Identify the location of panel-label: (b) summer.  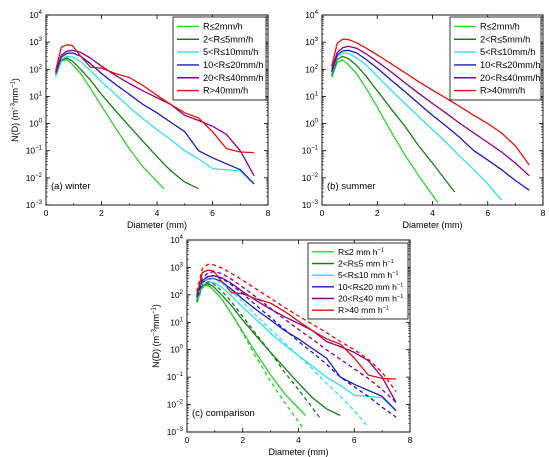
(351, 186).